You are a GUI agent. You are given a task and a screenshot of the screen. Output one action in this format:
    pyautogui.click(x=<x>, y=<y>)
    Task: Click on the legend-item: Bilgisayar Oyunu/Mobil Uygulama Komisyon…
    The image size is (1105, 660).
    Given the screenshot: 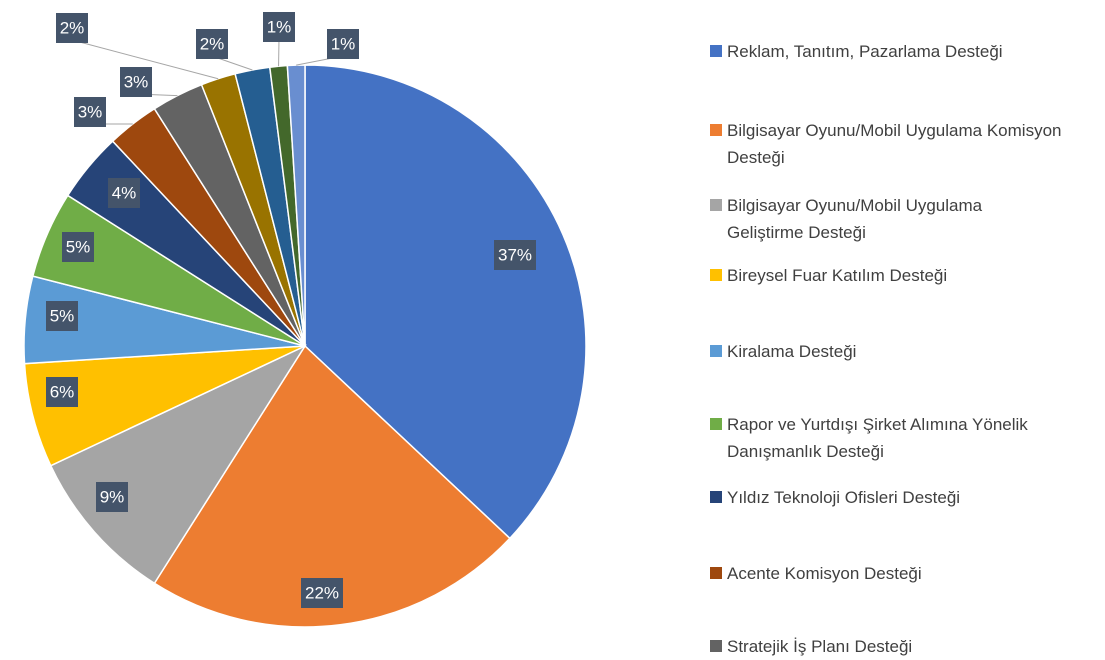 What is the action you would take?
    pyautogui.click(x=890, y=144)
    